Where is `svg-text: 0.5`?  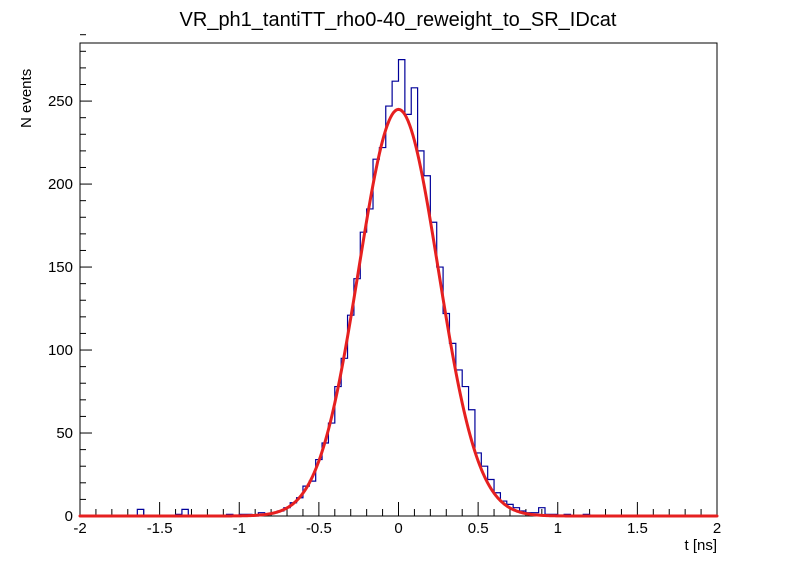
svg-text: 0.5 is located at coordinates (478, 528).